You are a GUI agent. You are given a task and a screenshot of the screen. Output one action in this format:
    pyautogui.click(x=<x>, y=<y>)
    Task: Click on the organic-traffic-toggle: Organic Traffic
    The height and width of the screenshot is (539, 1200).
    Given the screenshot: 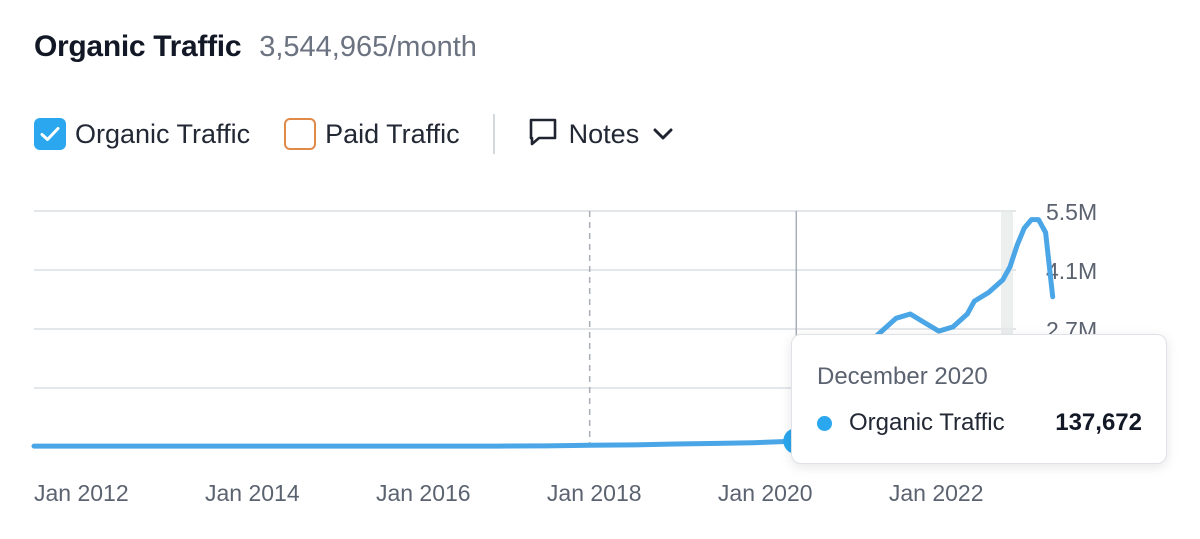 What is the action you would take?
    pyautogui.click(x=142, y=134)
    